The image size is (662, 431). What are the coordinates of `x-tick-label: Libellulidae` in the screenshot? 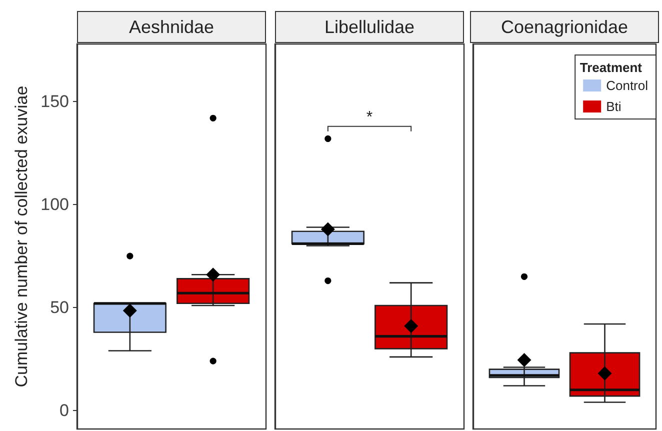 It's located at (369, 27).